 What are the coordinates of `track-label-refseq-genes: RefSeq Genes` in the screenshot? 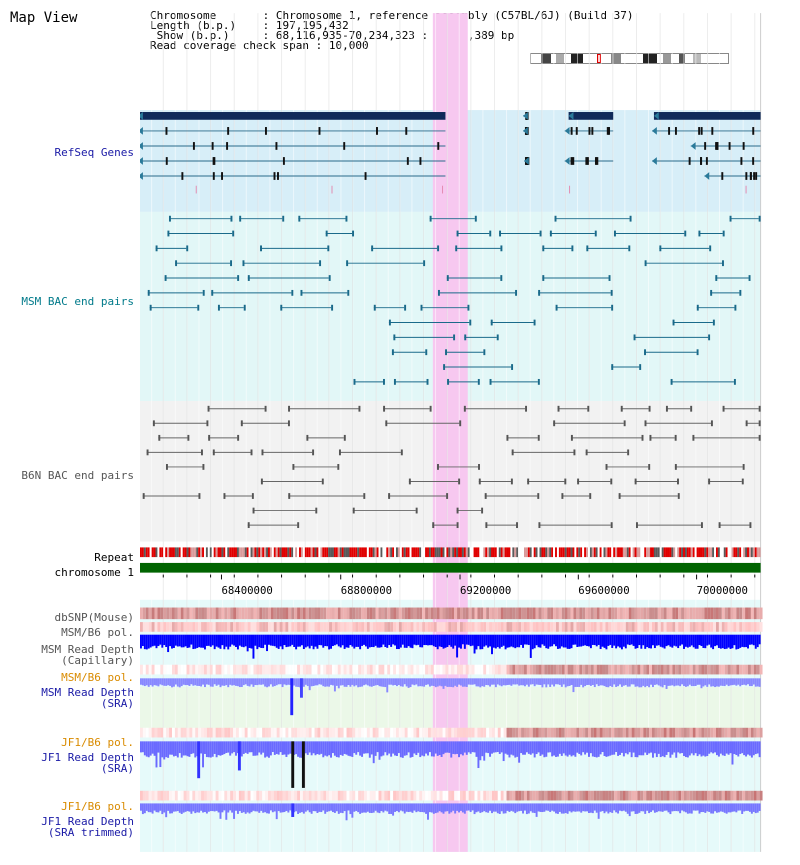 It's located at (94, 152).